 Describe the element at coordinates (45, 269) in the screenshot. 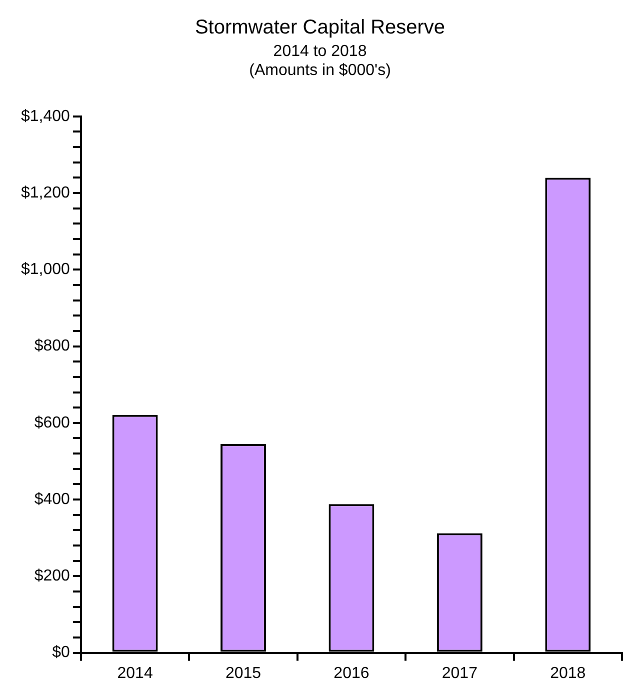

I see `y-tick-label: $1,000` at that location.